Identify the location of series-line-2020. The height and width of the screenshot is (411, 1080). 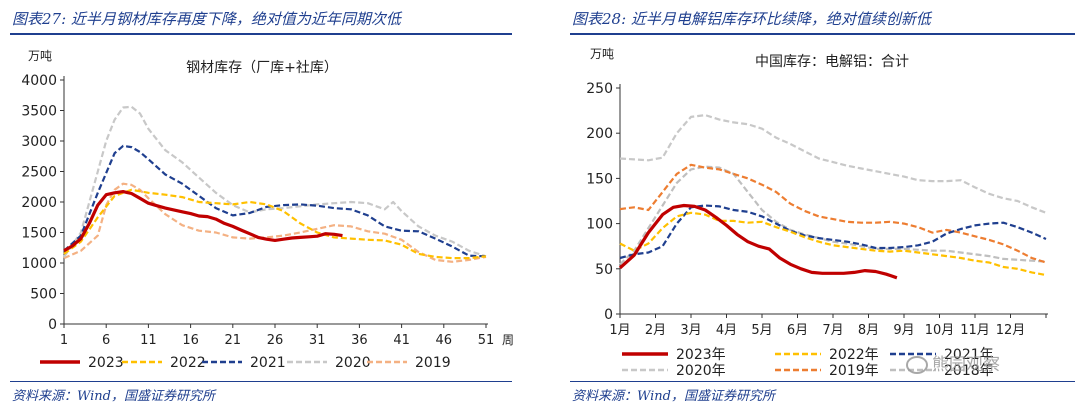
(275, 181).